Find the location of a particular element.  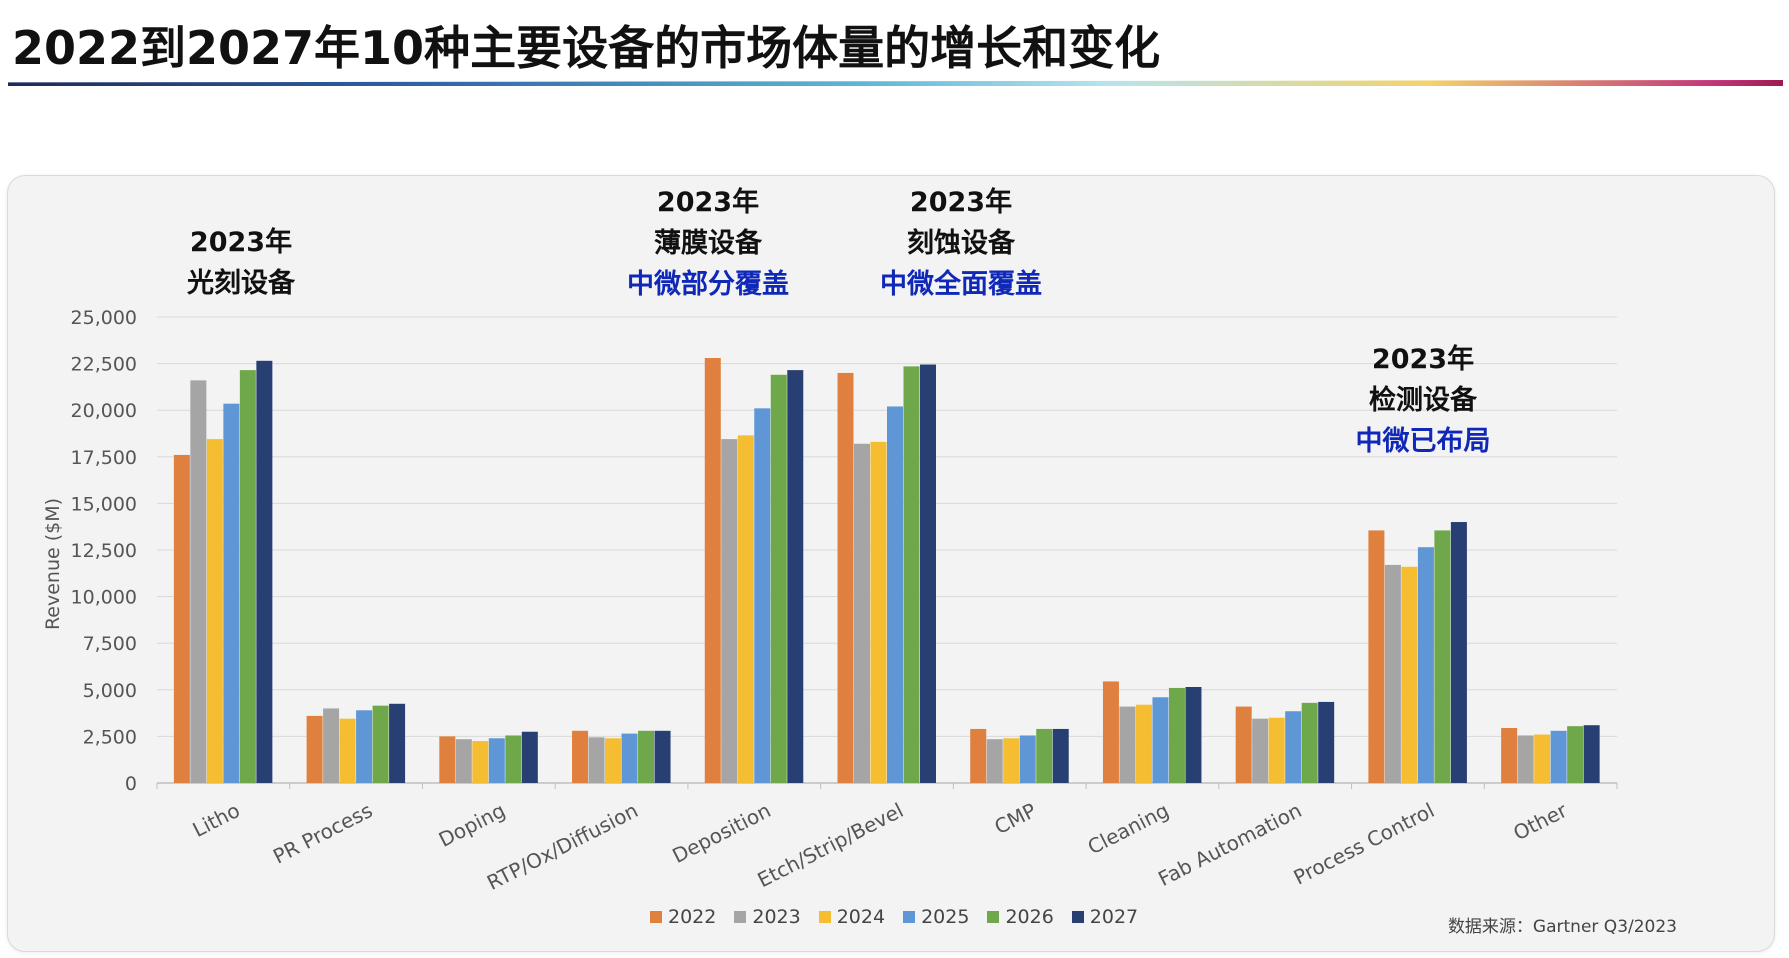

x-tick-label: Fab Automation is located at coordinates (1229, 844).